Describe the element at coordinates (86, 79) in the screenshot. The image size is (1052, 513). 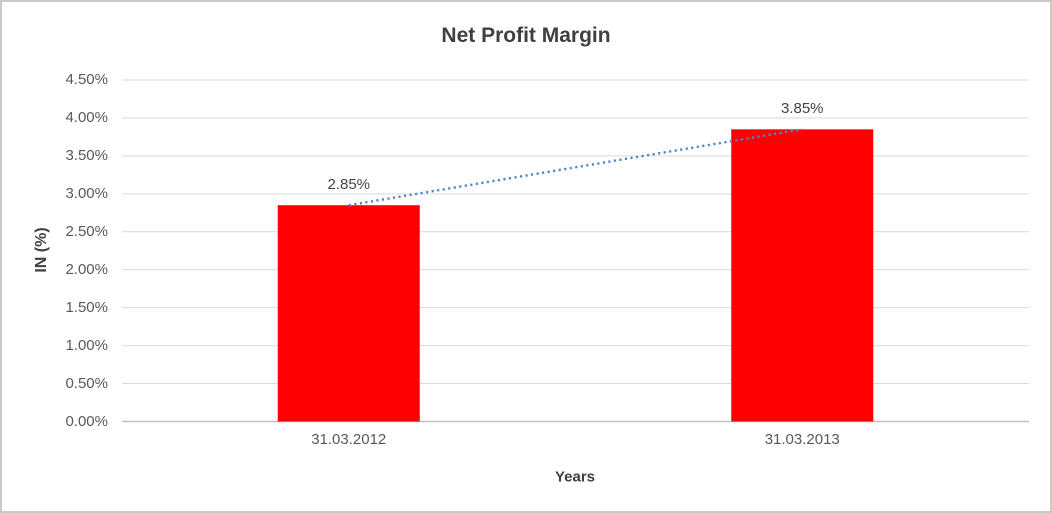
I see `y-tick-label: 4.50%` at that location.